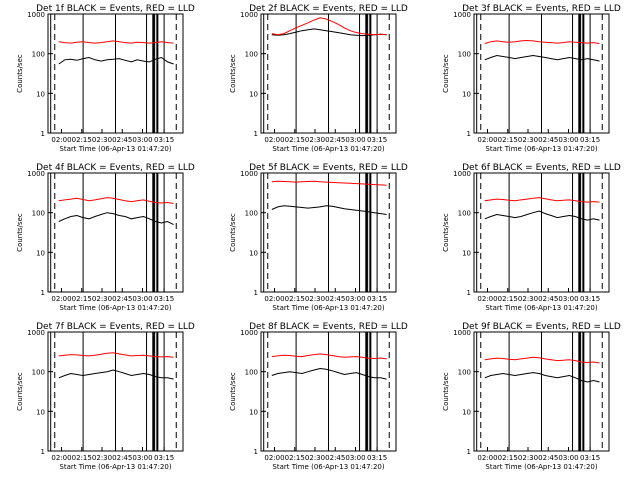 This screenshot has width=640, height=480. I want to click on subplot-title: Det 6f BLACK = Events, RED = LLD, so click(541, 168).